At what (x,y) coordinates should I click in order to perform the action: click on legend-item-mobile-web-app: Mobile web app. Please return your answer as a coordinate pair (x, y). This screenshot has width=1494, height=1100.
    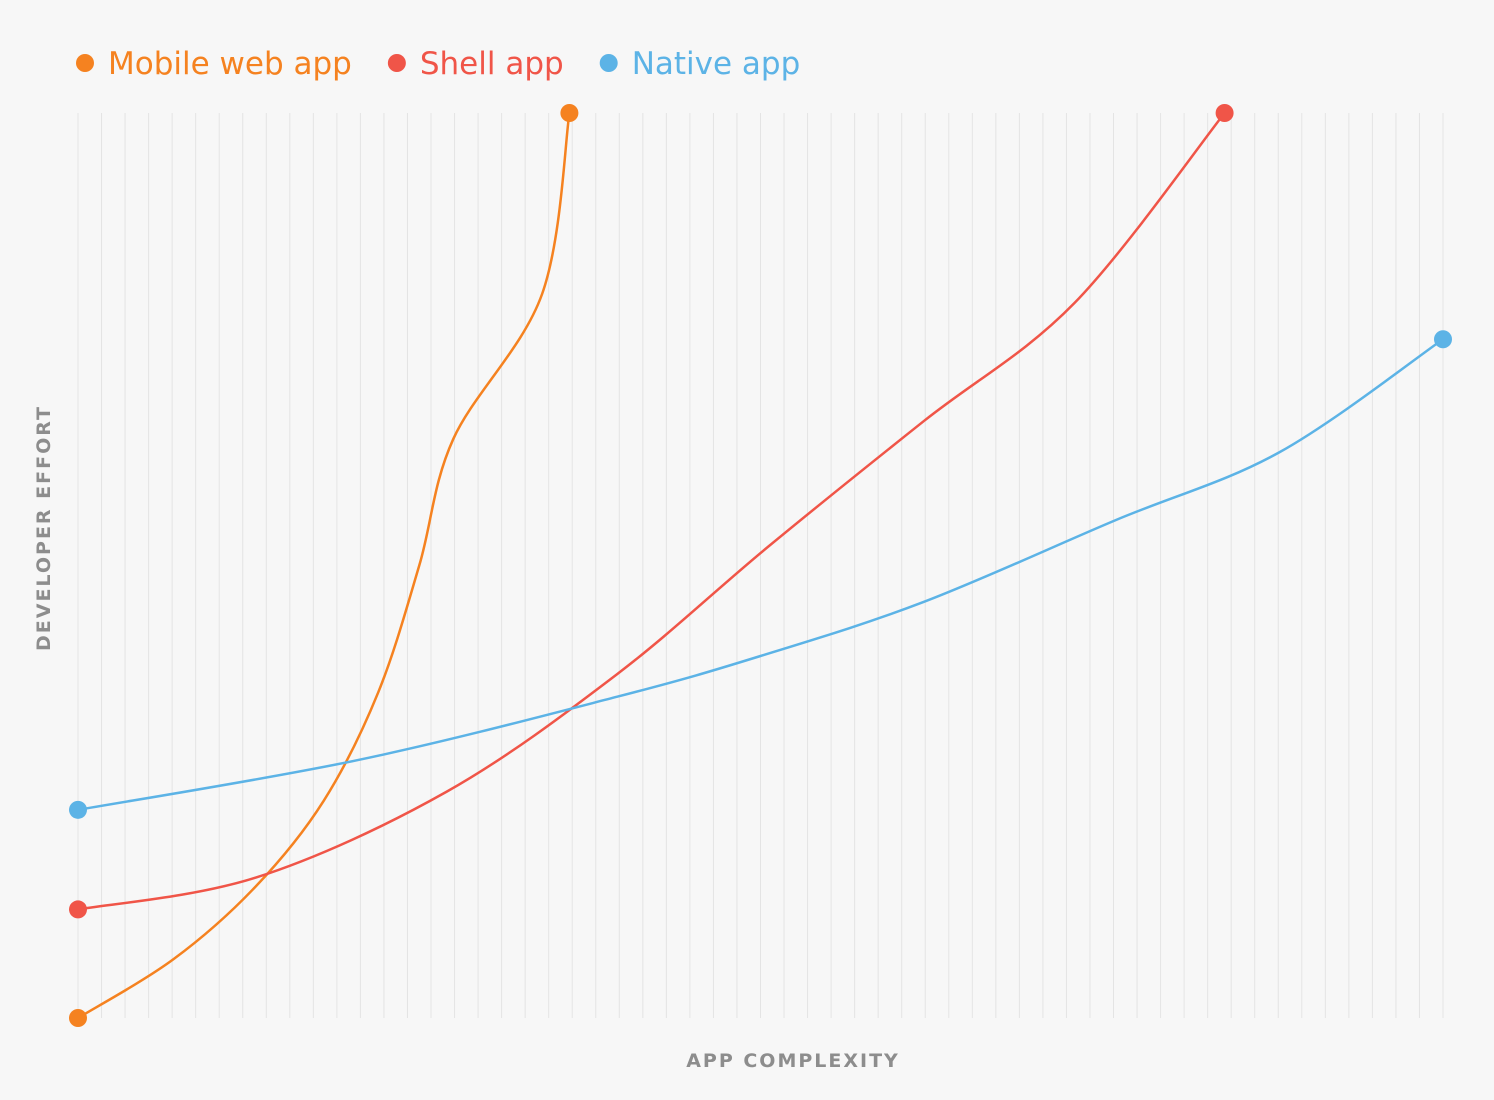
    Looking at the image, I should click on (214, 64).